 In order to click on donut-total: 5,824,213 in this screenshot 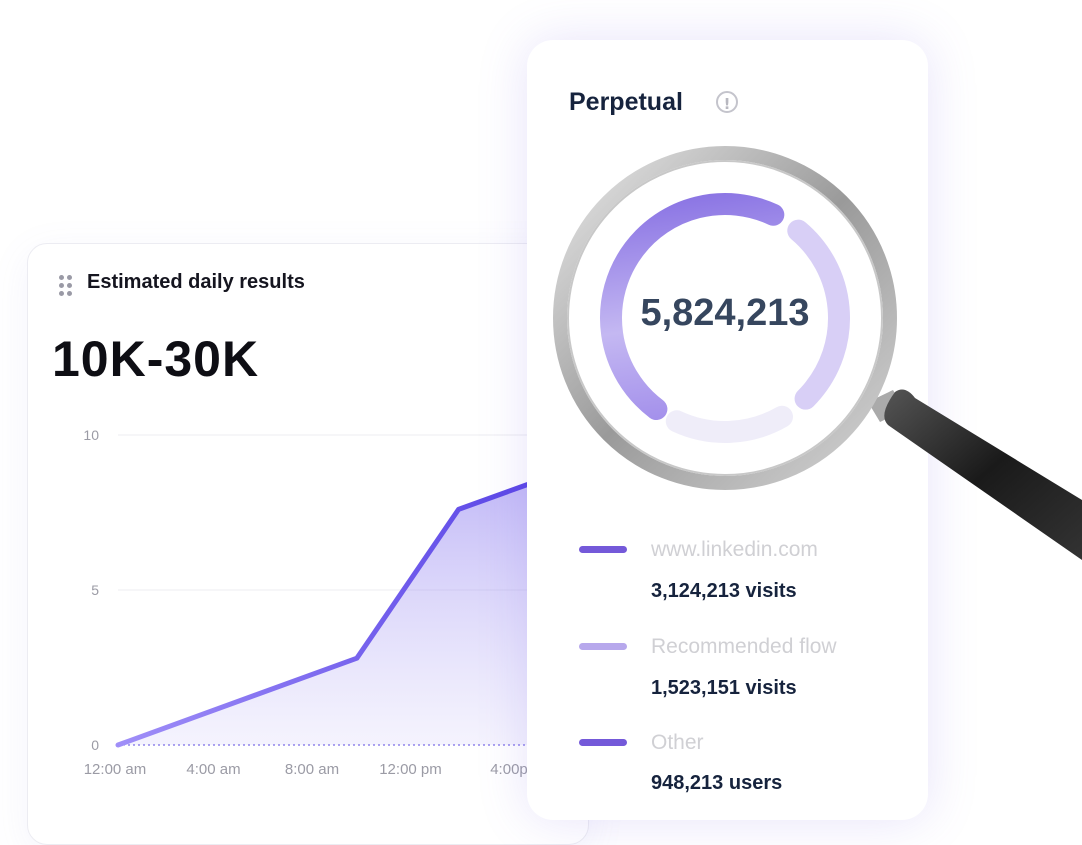, I will do `click(725, 313)`.